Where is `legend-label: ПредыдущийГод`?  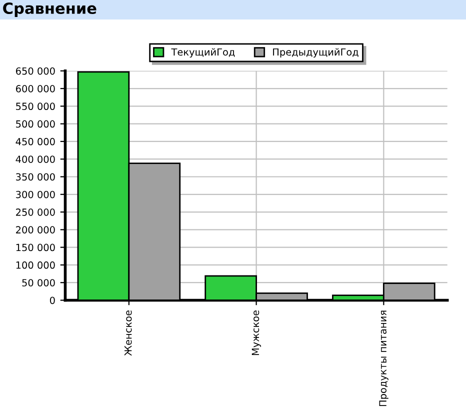 legend-label: ПредыдущийГод is located at coordinates (315, 53).